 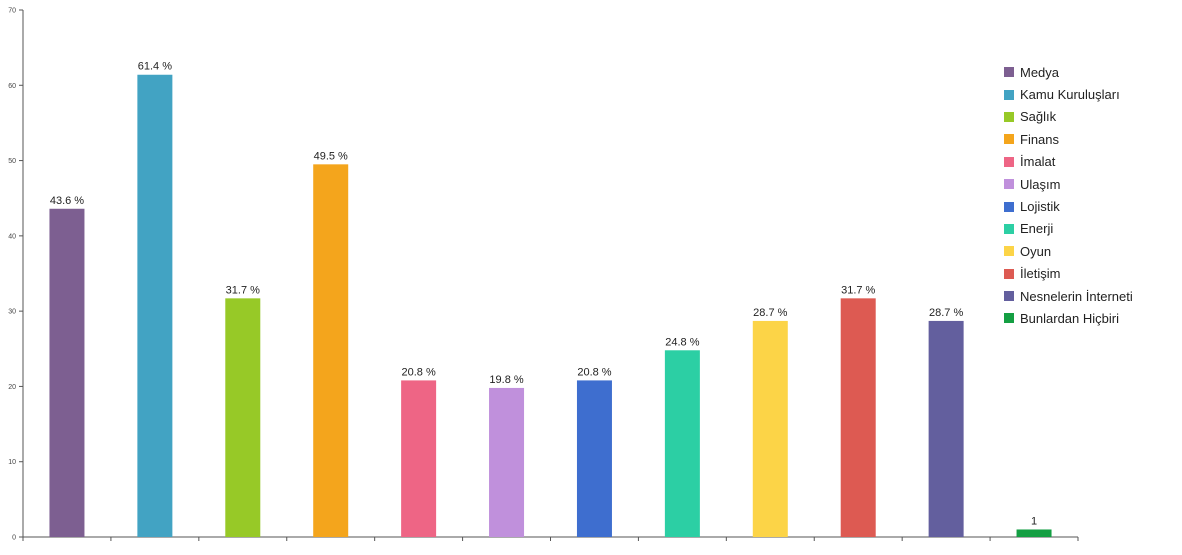 I want to click on legend-item: Kamu Kuruluşları, so click(x=1089, y=94).